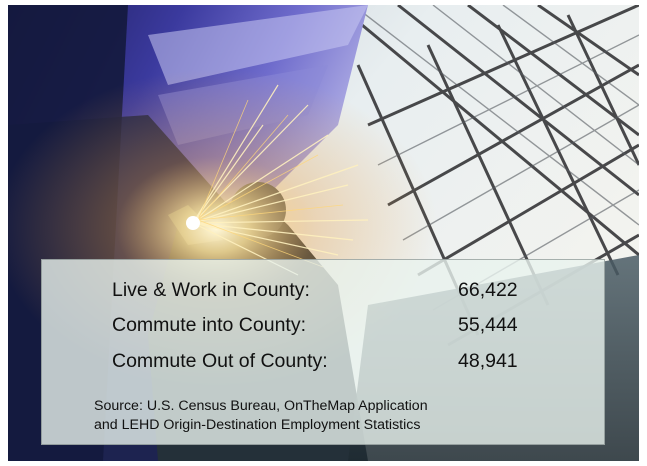 The width and height of the screenshot is (647, 466). What do you see at coordinates (488, 361) in the screenshot?
I see `stat-value: 48,941` at bounding box center [488, 361].